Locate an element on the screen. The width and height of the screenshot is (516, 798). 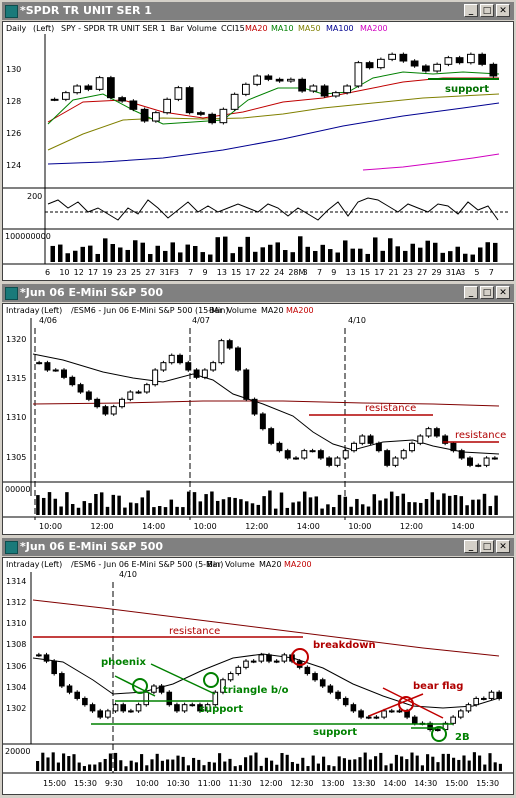
x-axis-label: 14:00 is located at coordinates (308, 526).